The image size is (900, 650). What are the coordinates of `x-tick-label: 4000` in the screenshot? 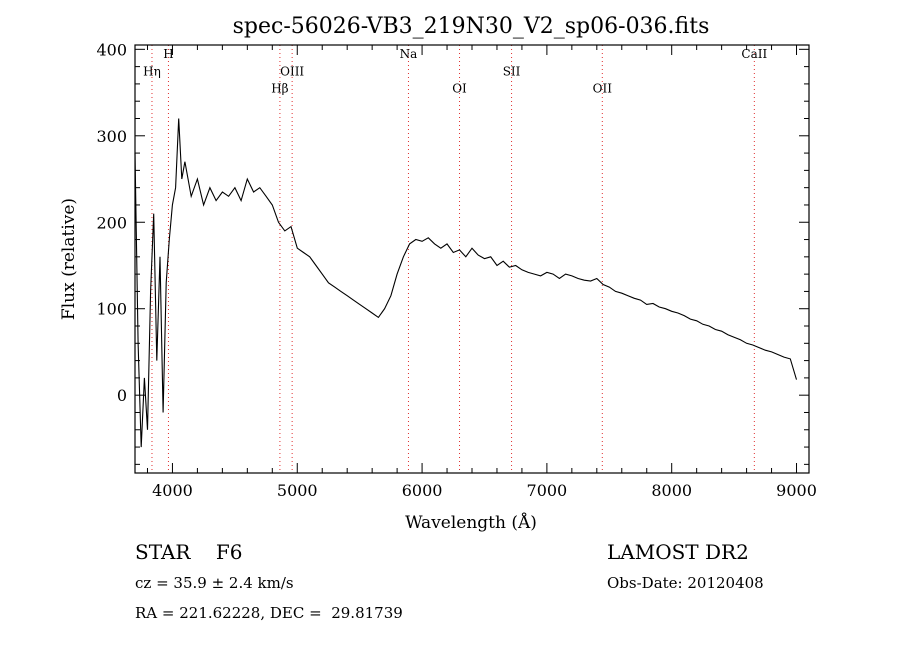 It's located at (172, 490).